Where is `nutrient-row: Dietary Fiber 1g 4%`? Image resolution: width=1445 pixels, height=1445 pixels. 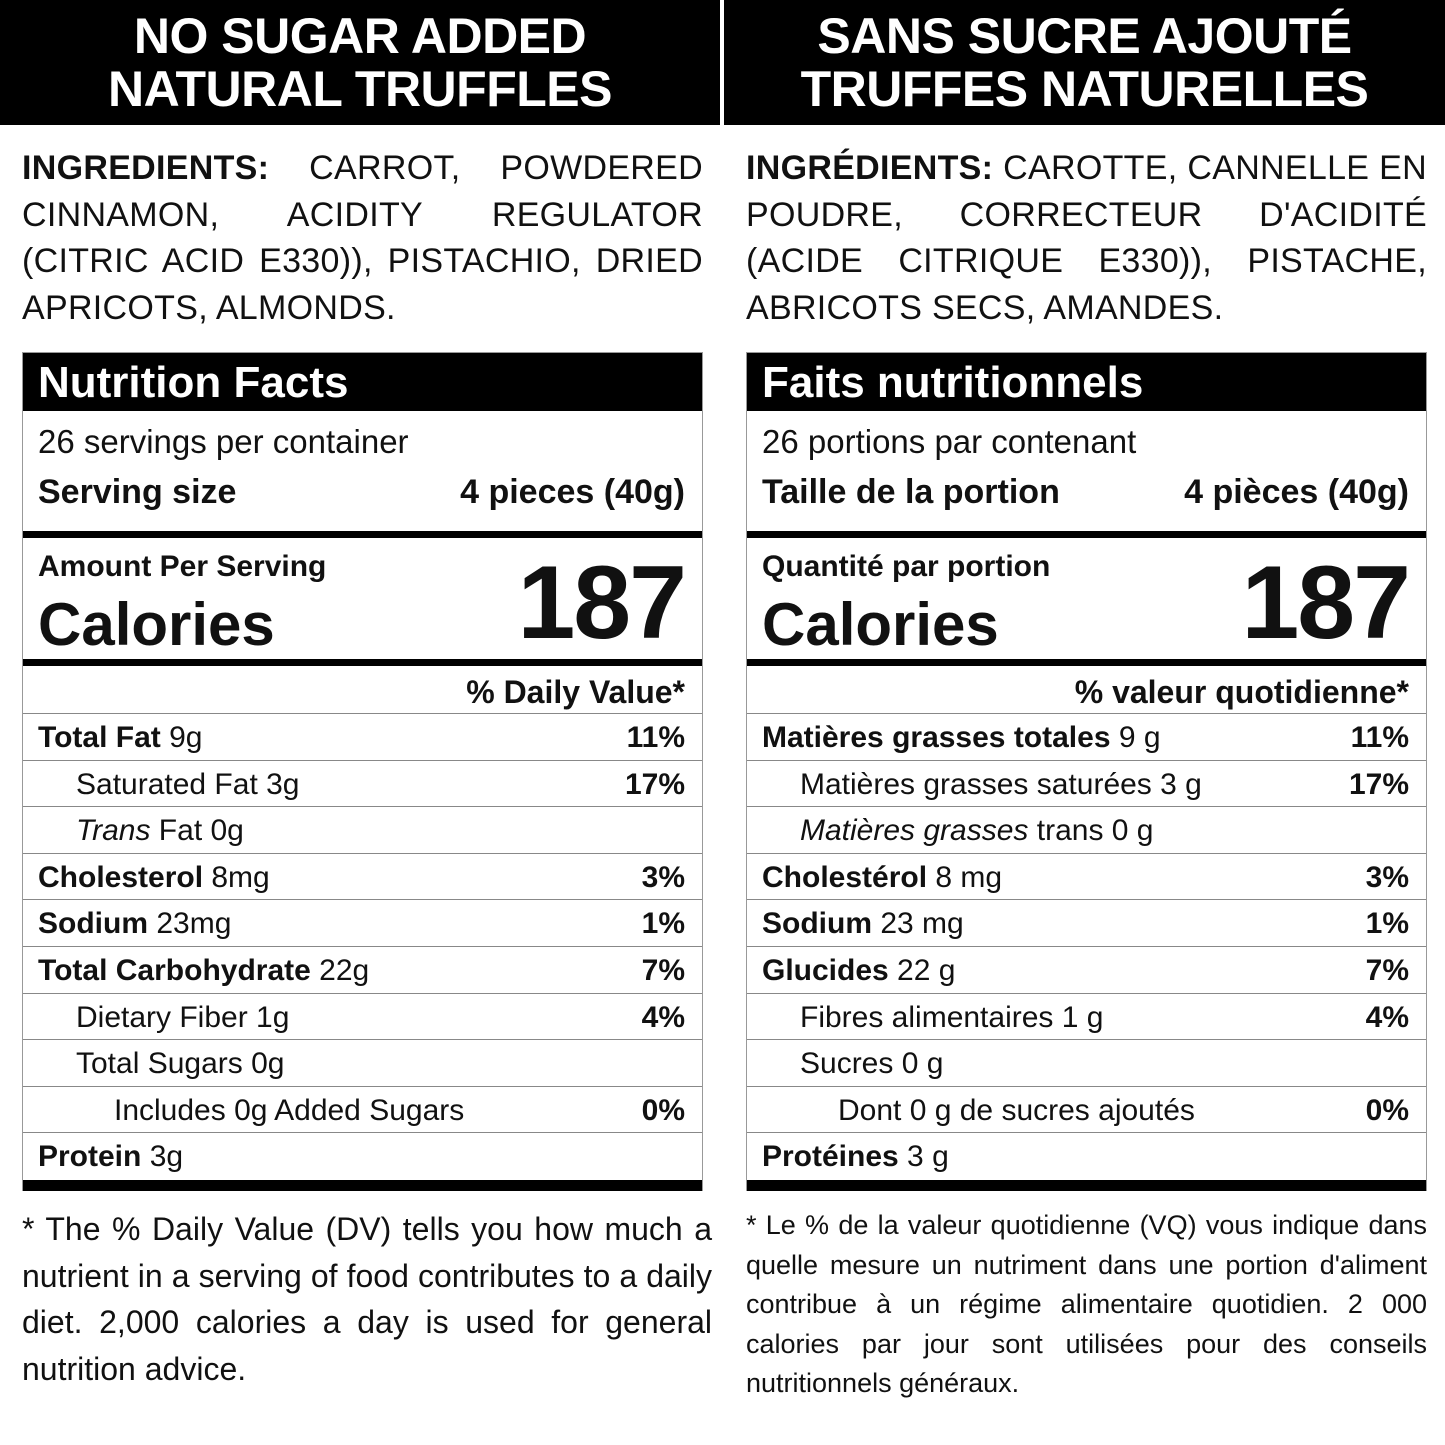
nutrient-row: Dietary Fiber 1g 4% is located at coordinates (362, 1017).